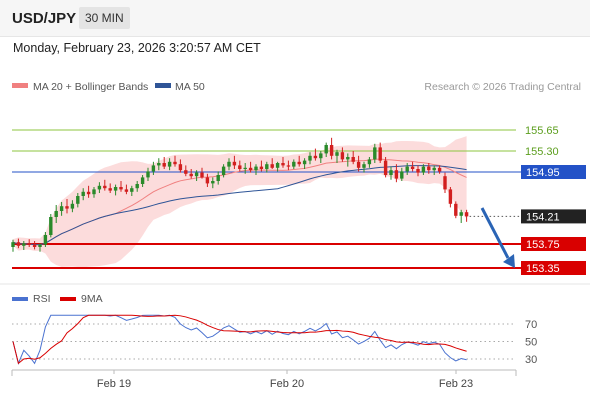 Image resolution: width=590 pixels, height=400 pixels. Describe the element at coordinates (274, 342) in the screenshot. I see `rsi-levels: 70 50 30` at that location.